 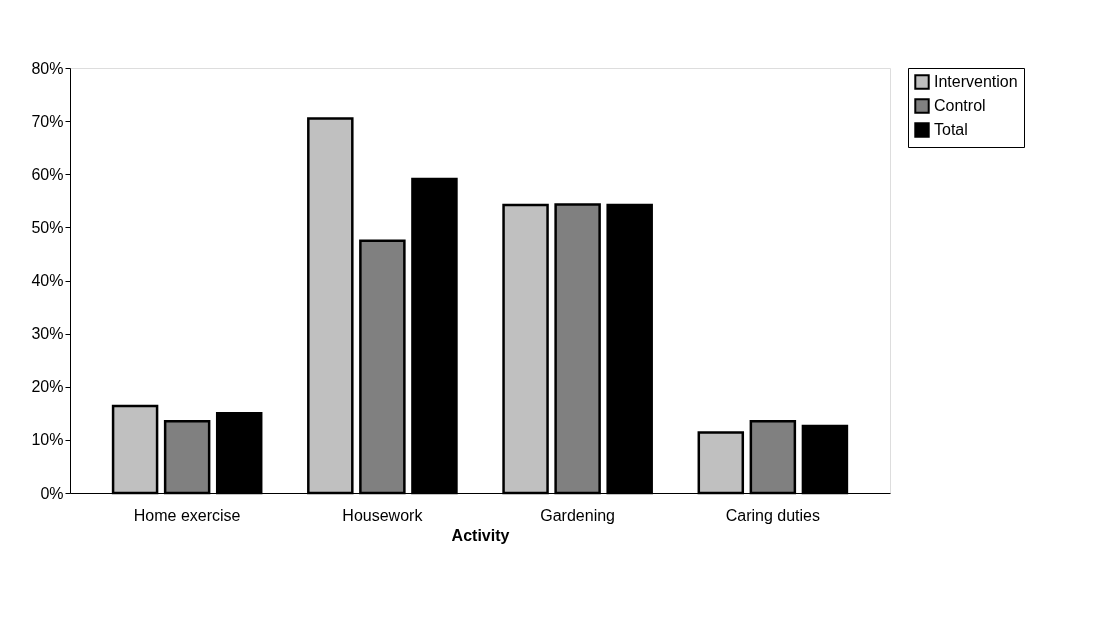 What do you see at coordinates (47, 121) in the screenshot?
I see `y-tick-label: 70%` at bounding box center [47, 121].